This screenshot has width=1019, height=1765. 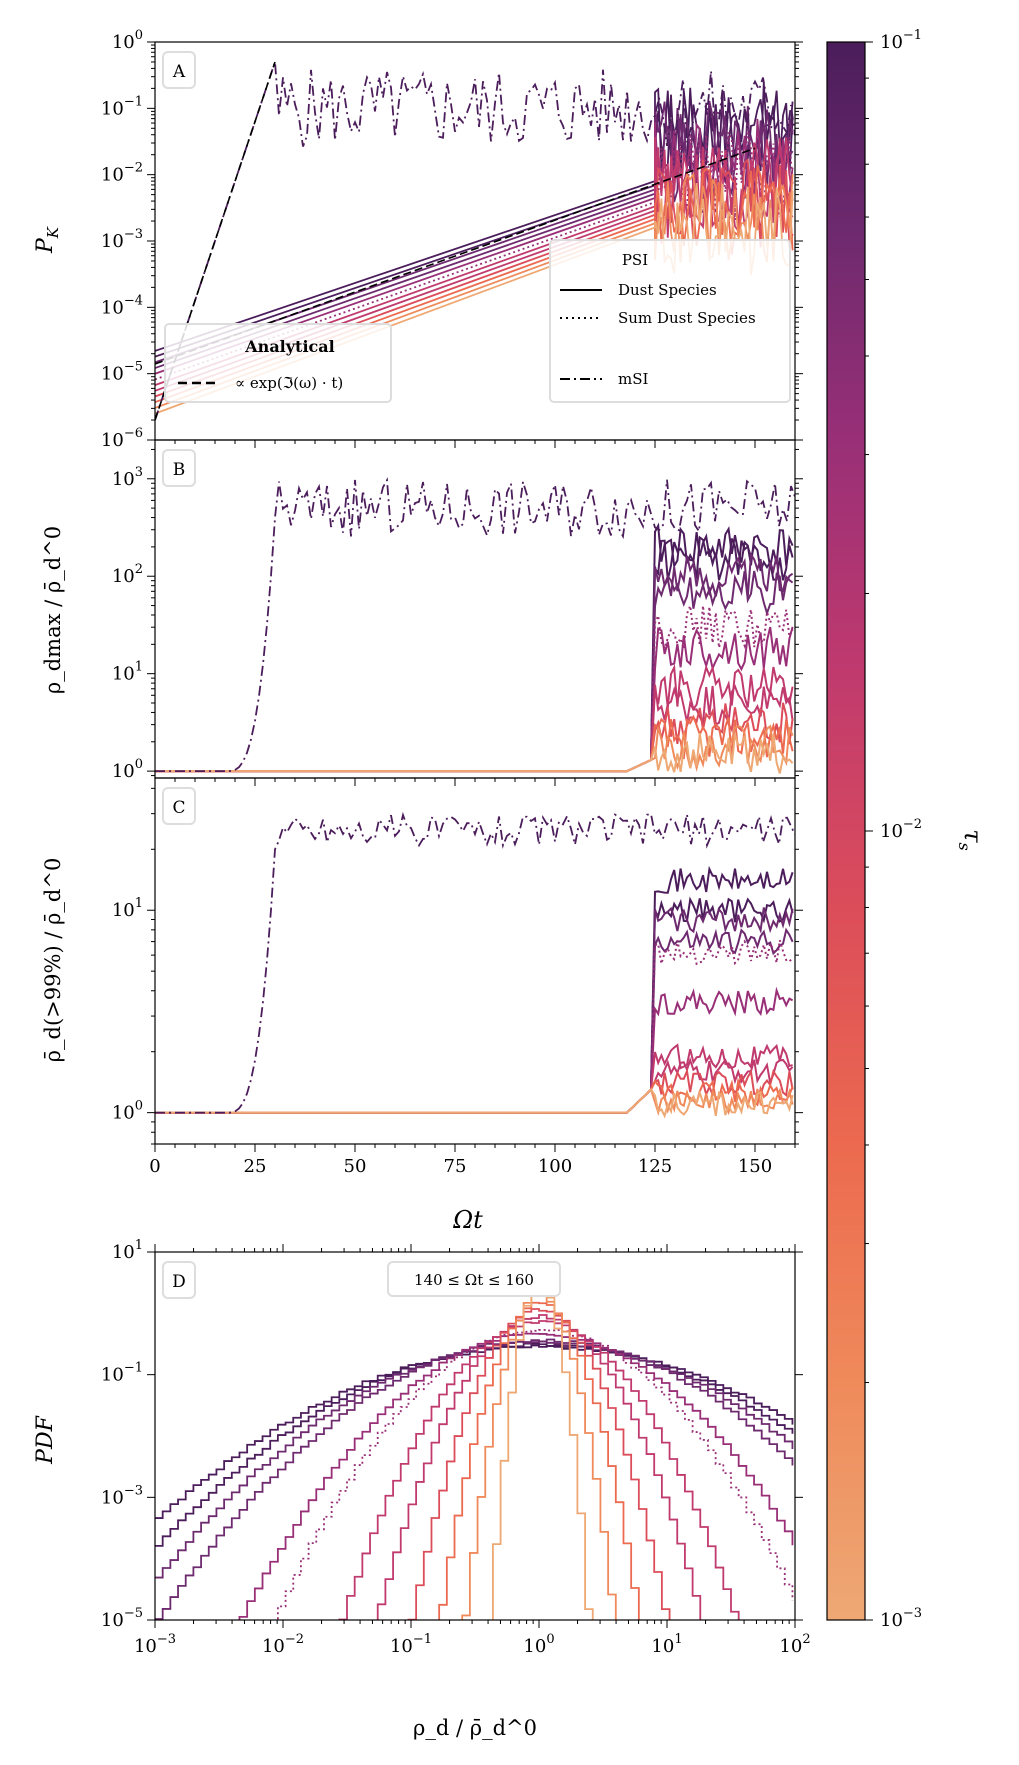 What do you see at coordinates (901, 1618) in the screenshot?
I see `colorbar-tick-label: 10⁻³` at bounding box center [901, 1618].